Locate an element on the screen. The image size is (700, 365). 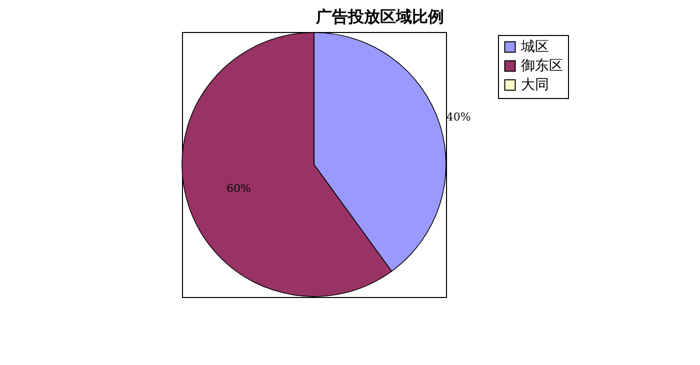
chart-title: 广告投放区域比例 is located at coordinates (379, 16).